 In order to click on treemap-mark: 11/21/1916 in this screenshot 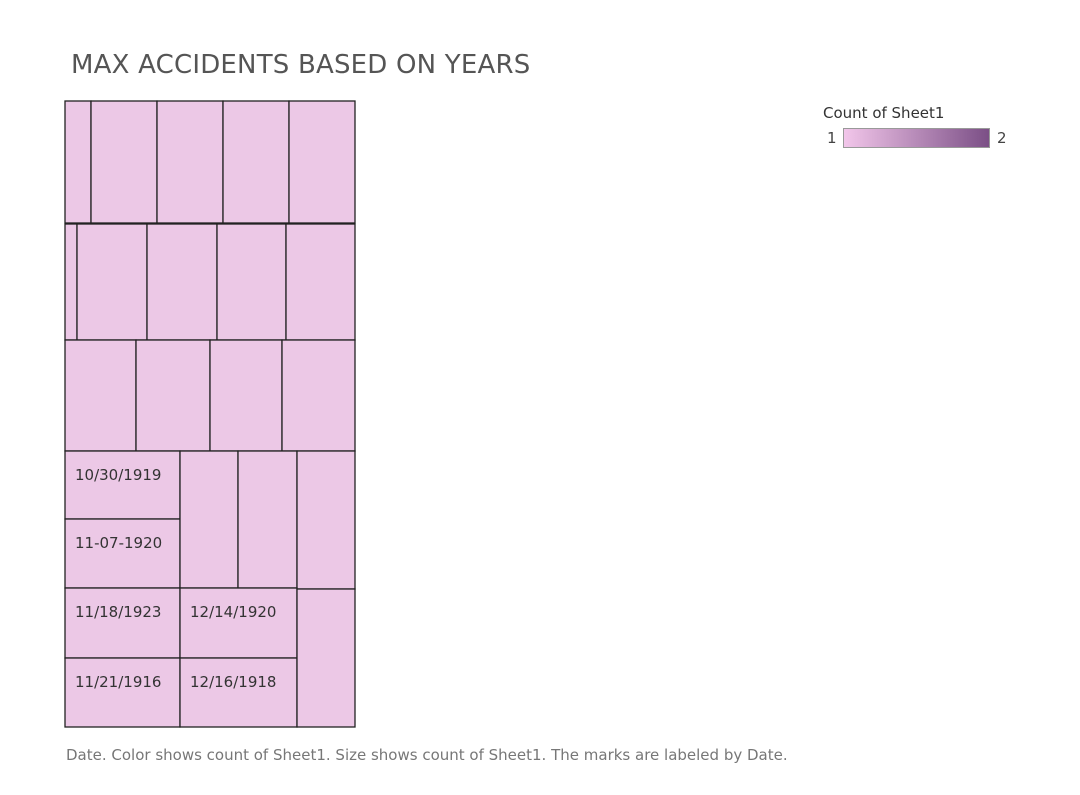, I will do `click(122, 692)`.